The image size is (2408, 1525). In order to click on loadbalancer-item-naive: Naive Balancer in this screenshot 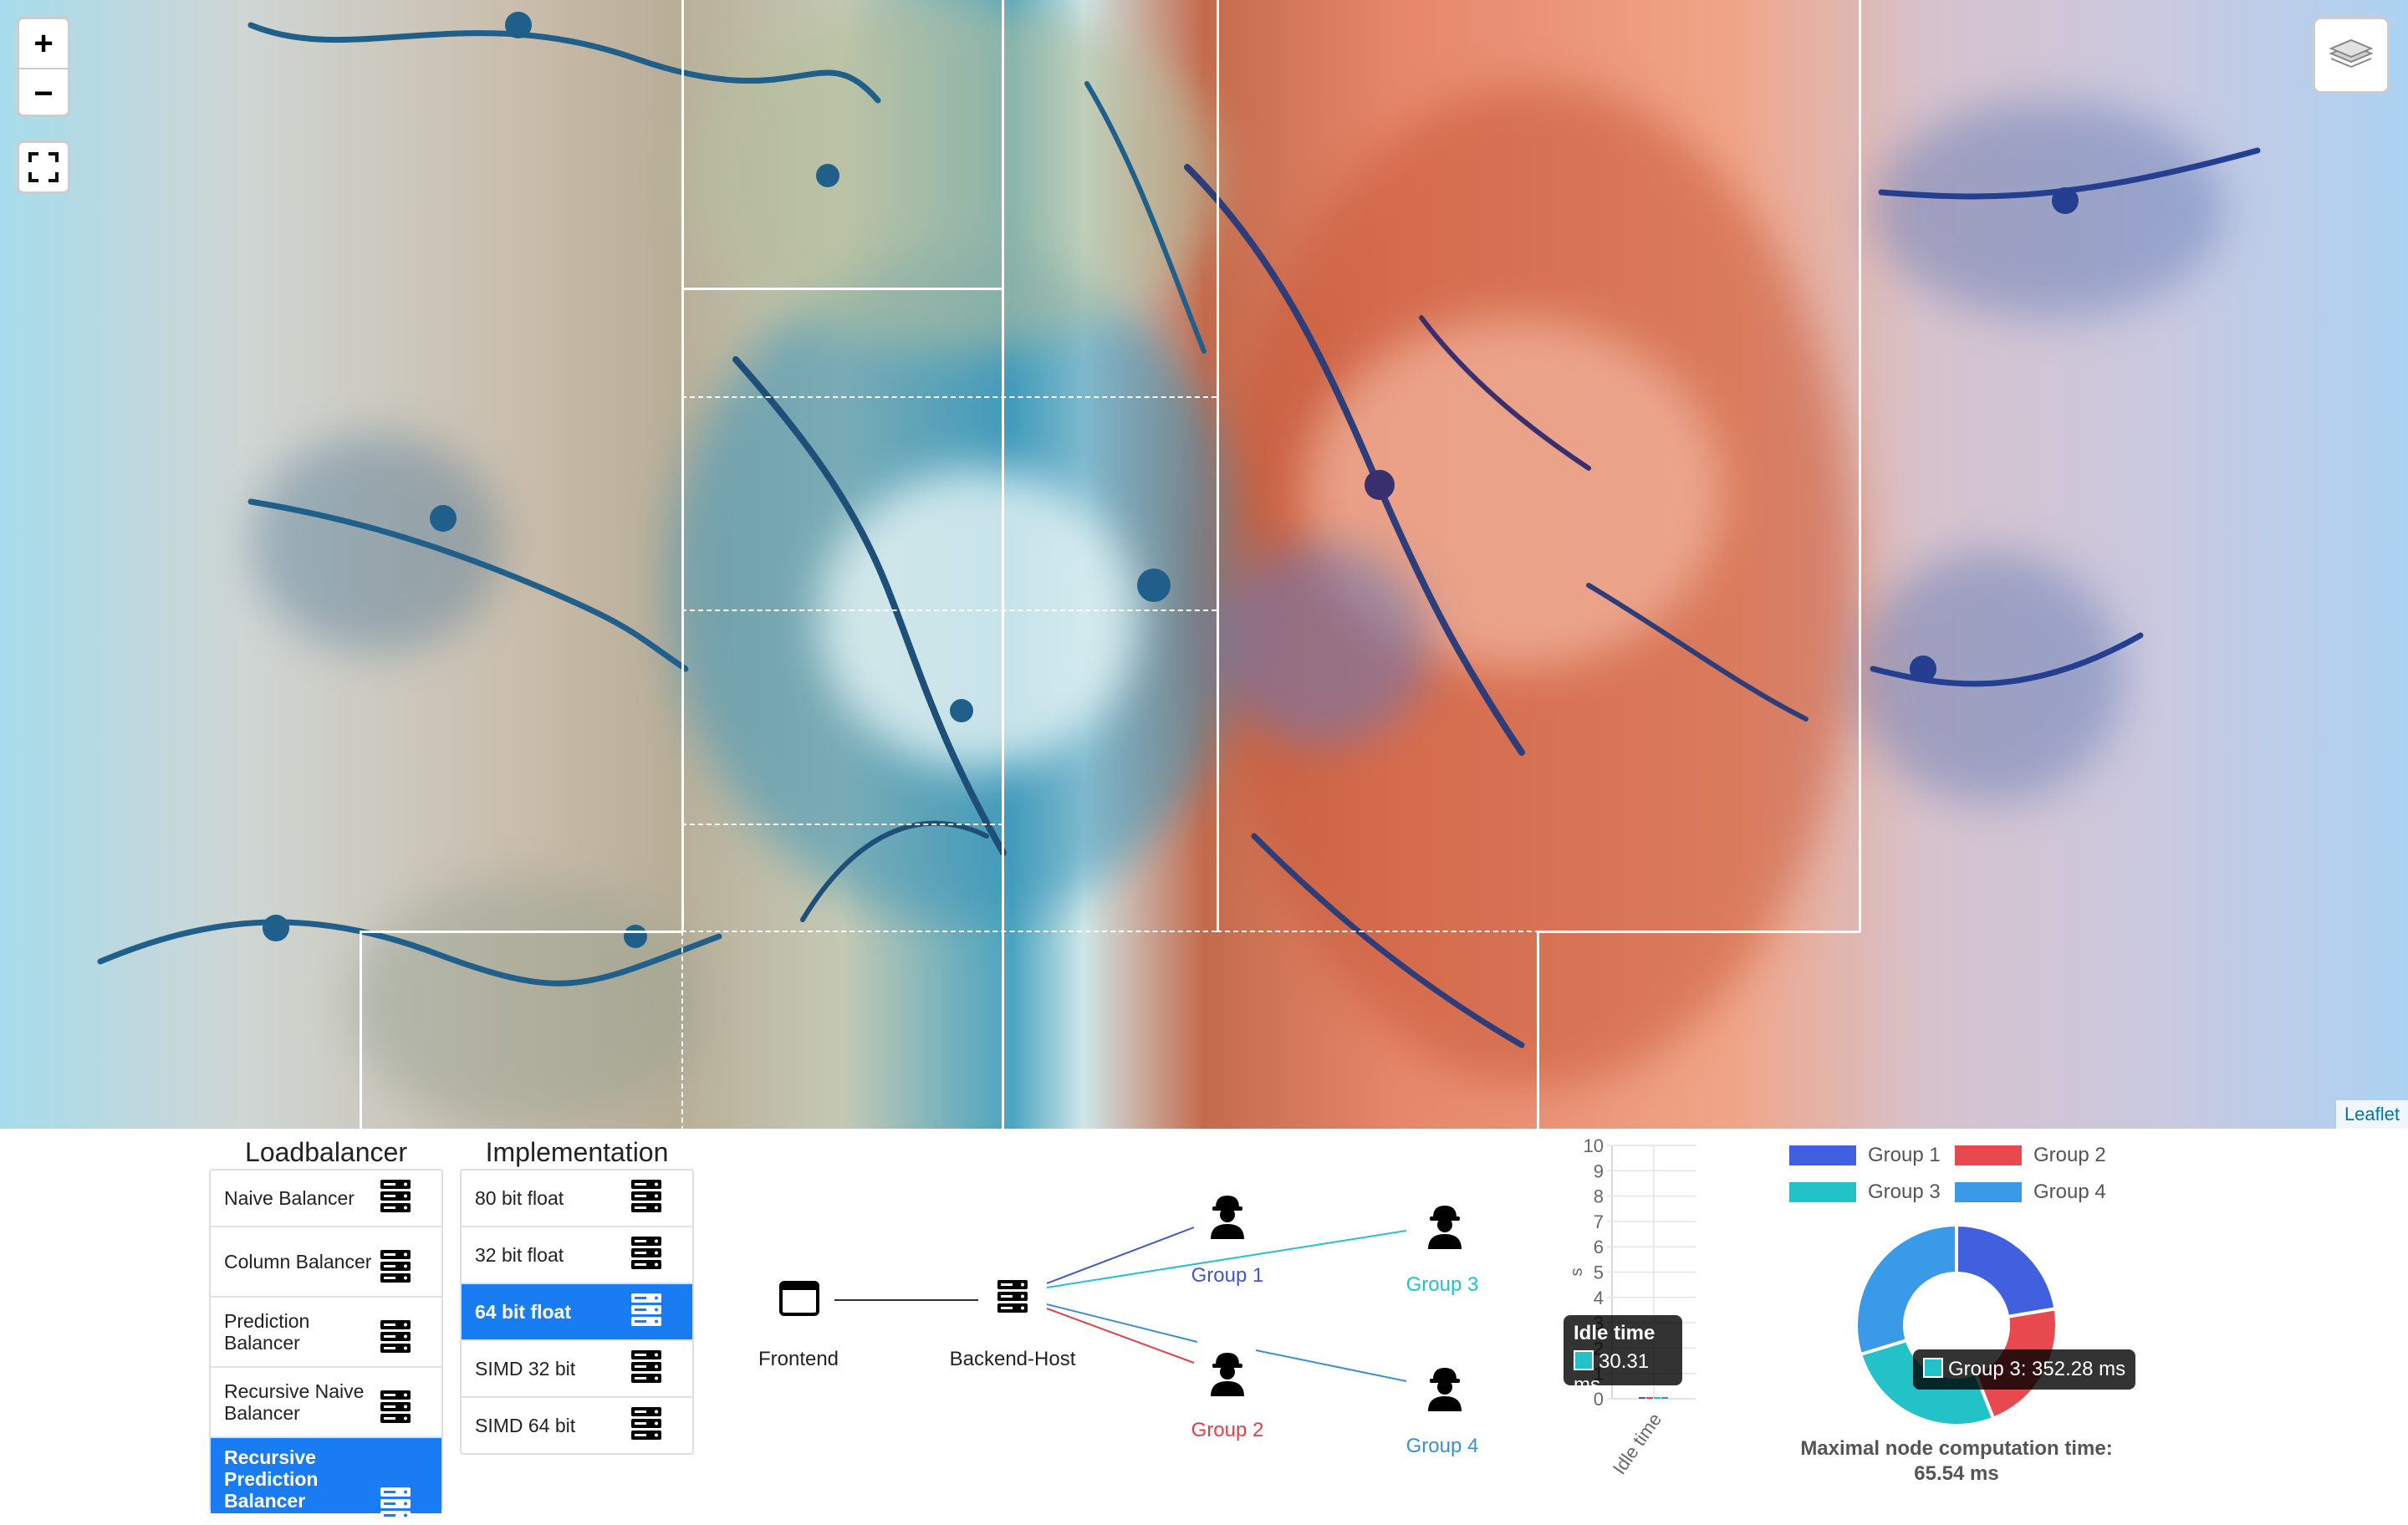, I will do `click(326, 1199)`.